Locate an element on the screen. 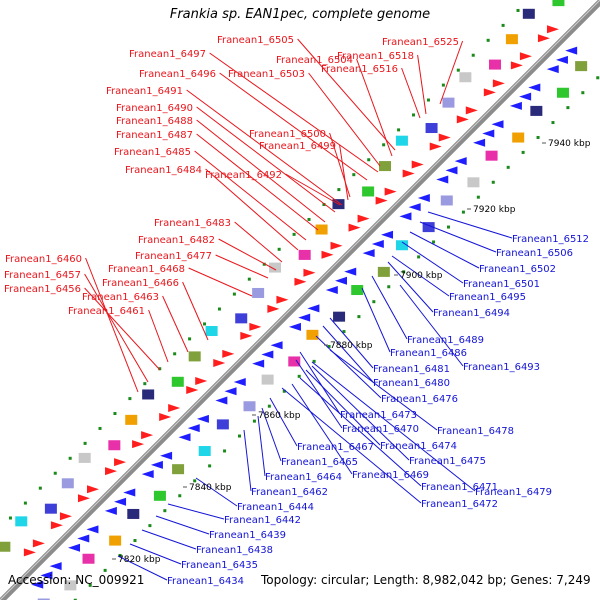 The image size is (600, 605). gene-label-forward: Franean1_6457 is located at coordinates (42, 275).